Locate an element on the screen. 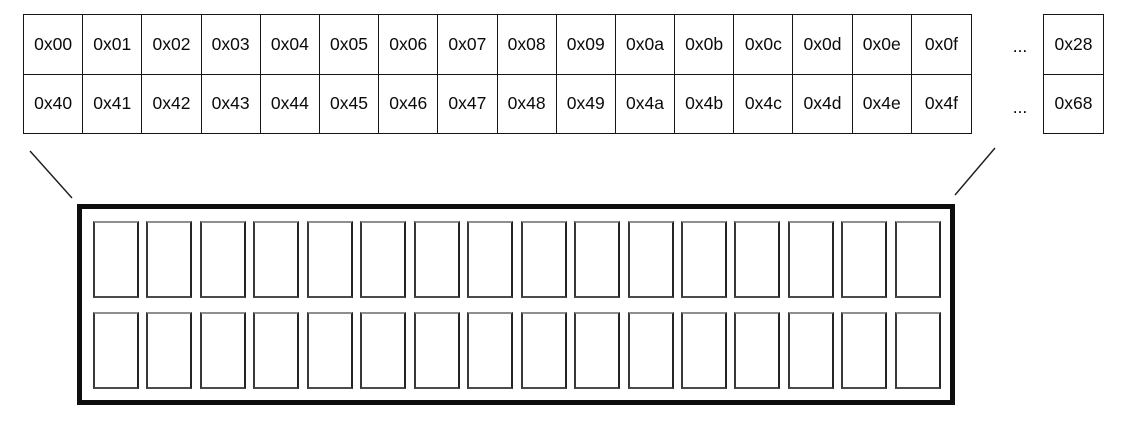  address-cell-0-15: 0x0f is located at coordinates (941, 43).